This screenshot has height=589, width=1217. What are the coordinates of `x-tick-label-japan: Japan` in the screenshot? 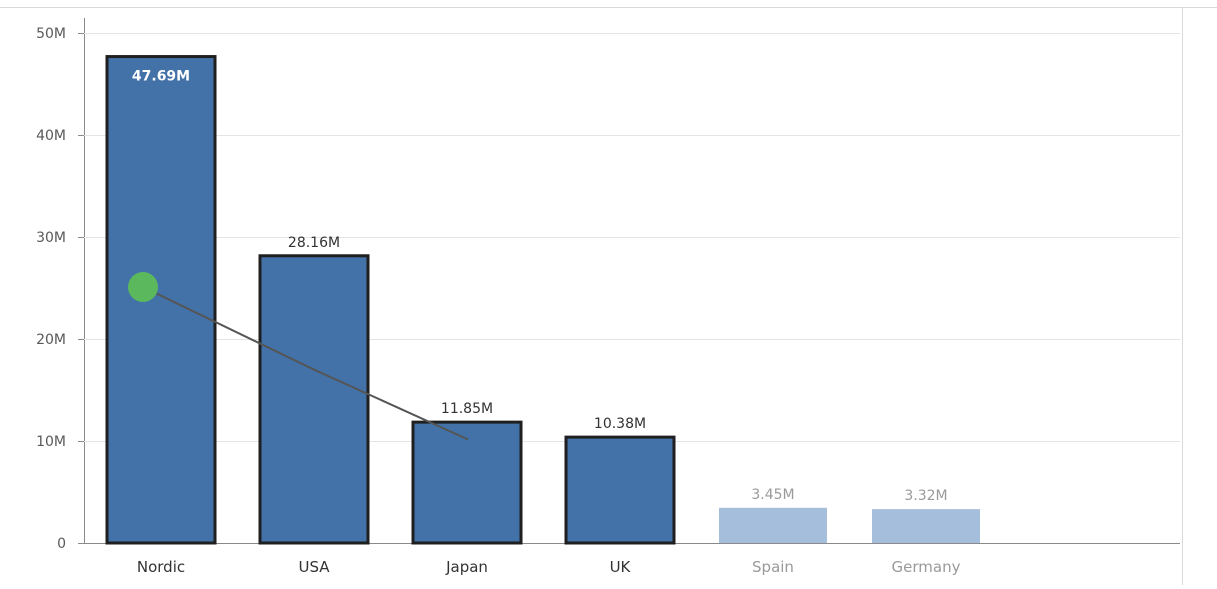 It's located at (466, 567).